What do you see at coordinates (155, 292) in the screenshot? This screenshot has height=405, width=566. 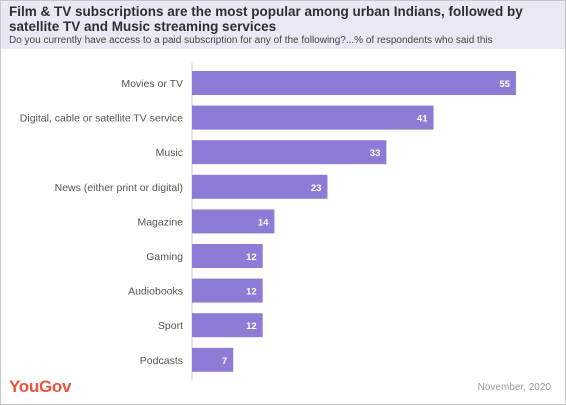 I see `category-label: Audiobooks` at bounding box center [155, 292].